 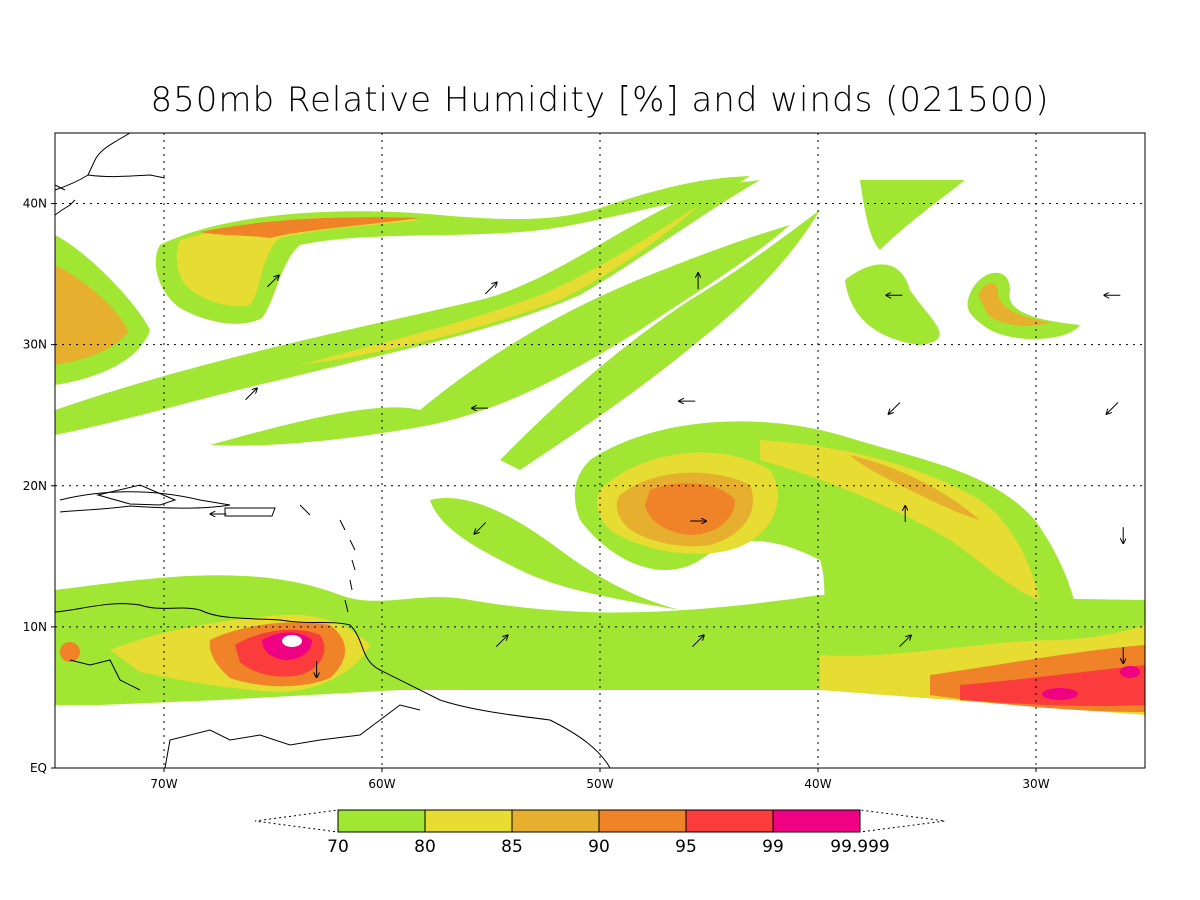 What do you see at coordinates (425, 847) in the screenshot?
I see `colorbar-label: 80` at bounding box center [425, 847].